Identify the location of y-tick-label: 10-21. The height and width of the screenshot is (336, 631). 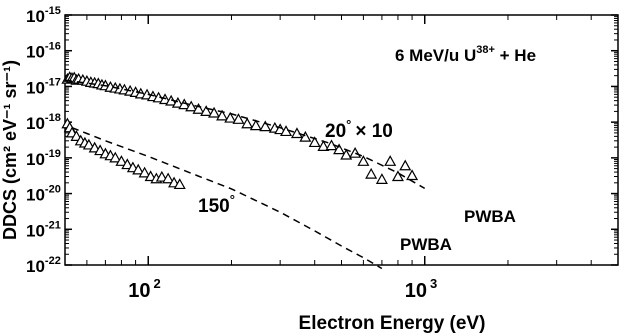
(43, 229).